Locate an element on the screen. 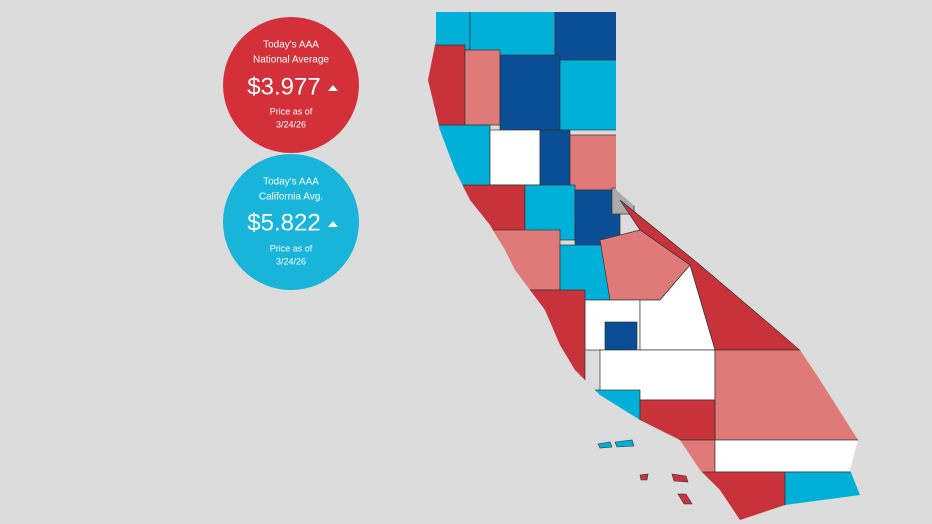 This screenshot has width=932, height=524. badge-price: $3.977 is located at coordinates (283, 86).